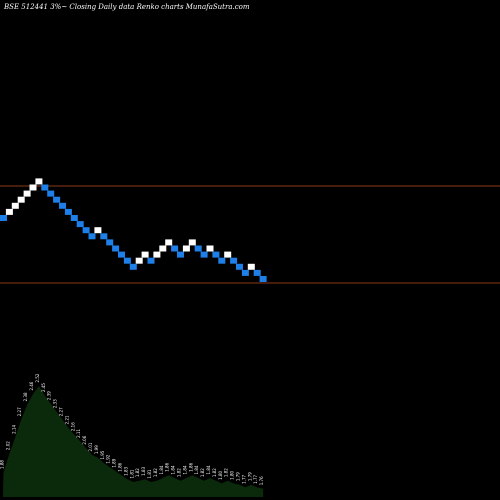 This screenshot has width=500, height=500. Describe the element at coordinates (102, 454) in the screenshot. I see `volume-data-label: 1.95` at that location.